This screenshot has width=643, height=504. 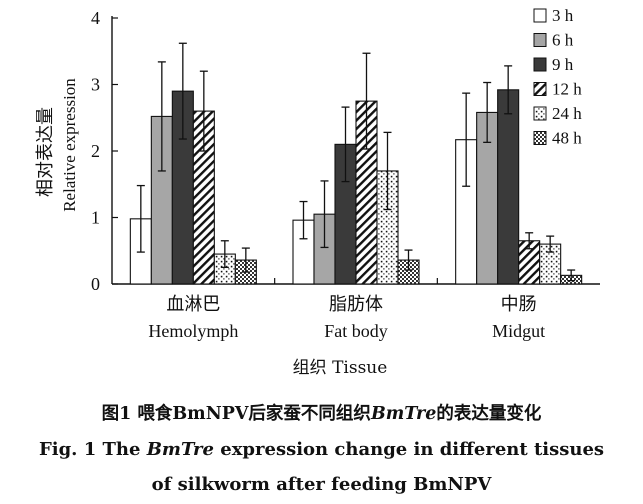 What do you see at coordinates (236, 414) in the screenshot?
I see `caption-zh-prefix: 图1 喂食BmNPV后家蚕不同组织` at bounding box center [236, 414].